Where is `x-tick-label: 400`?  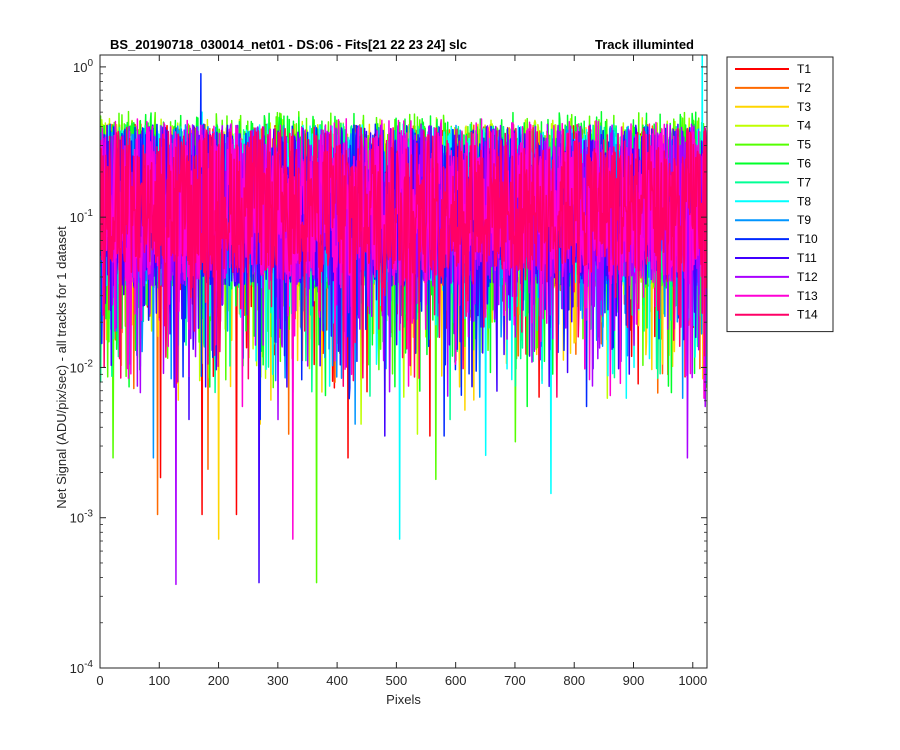
x-tick-label: 400 is located at coordinates (337, 680).